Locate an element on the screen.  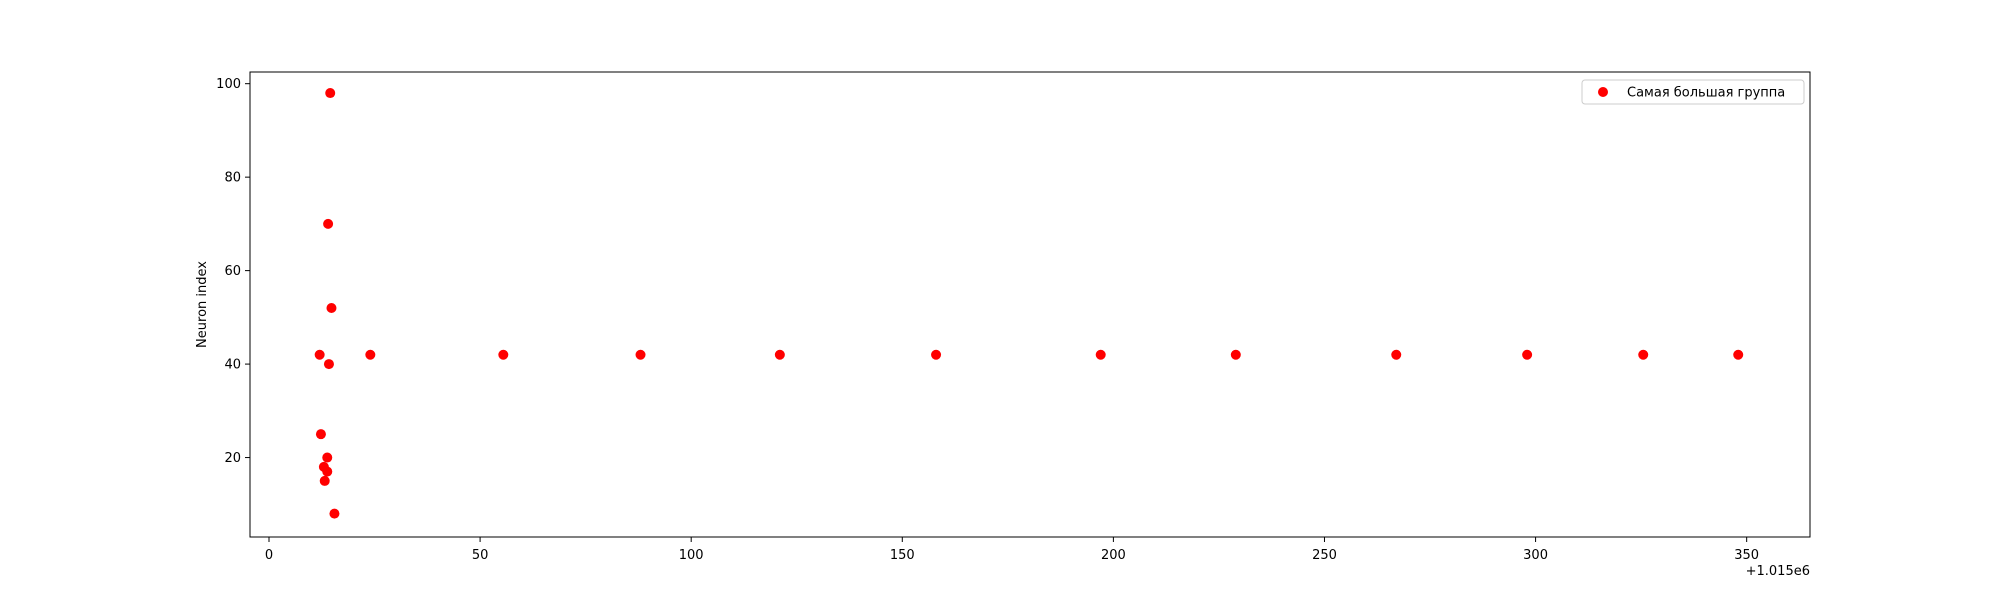
legend: Самая большая группа is located at coordinates (1693, 92).